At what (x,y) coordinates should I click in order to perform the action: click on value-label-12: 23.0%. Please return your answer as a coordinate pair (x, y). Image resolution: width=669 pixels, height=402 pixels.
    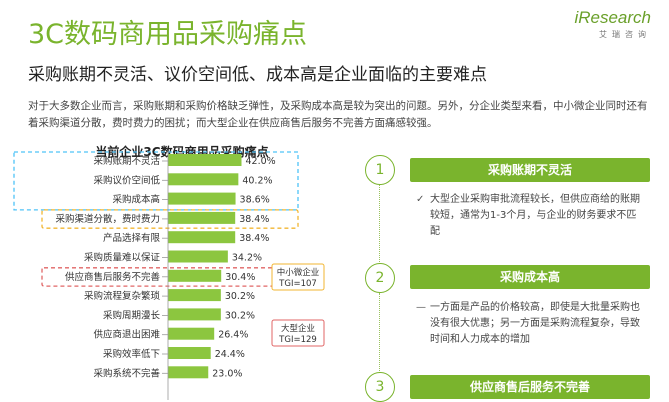
    Looking at the image, I should click on (227, 373).